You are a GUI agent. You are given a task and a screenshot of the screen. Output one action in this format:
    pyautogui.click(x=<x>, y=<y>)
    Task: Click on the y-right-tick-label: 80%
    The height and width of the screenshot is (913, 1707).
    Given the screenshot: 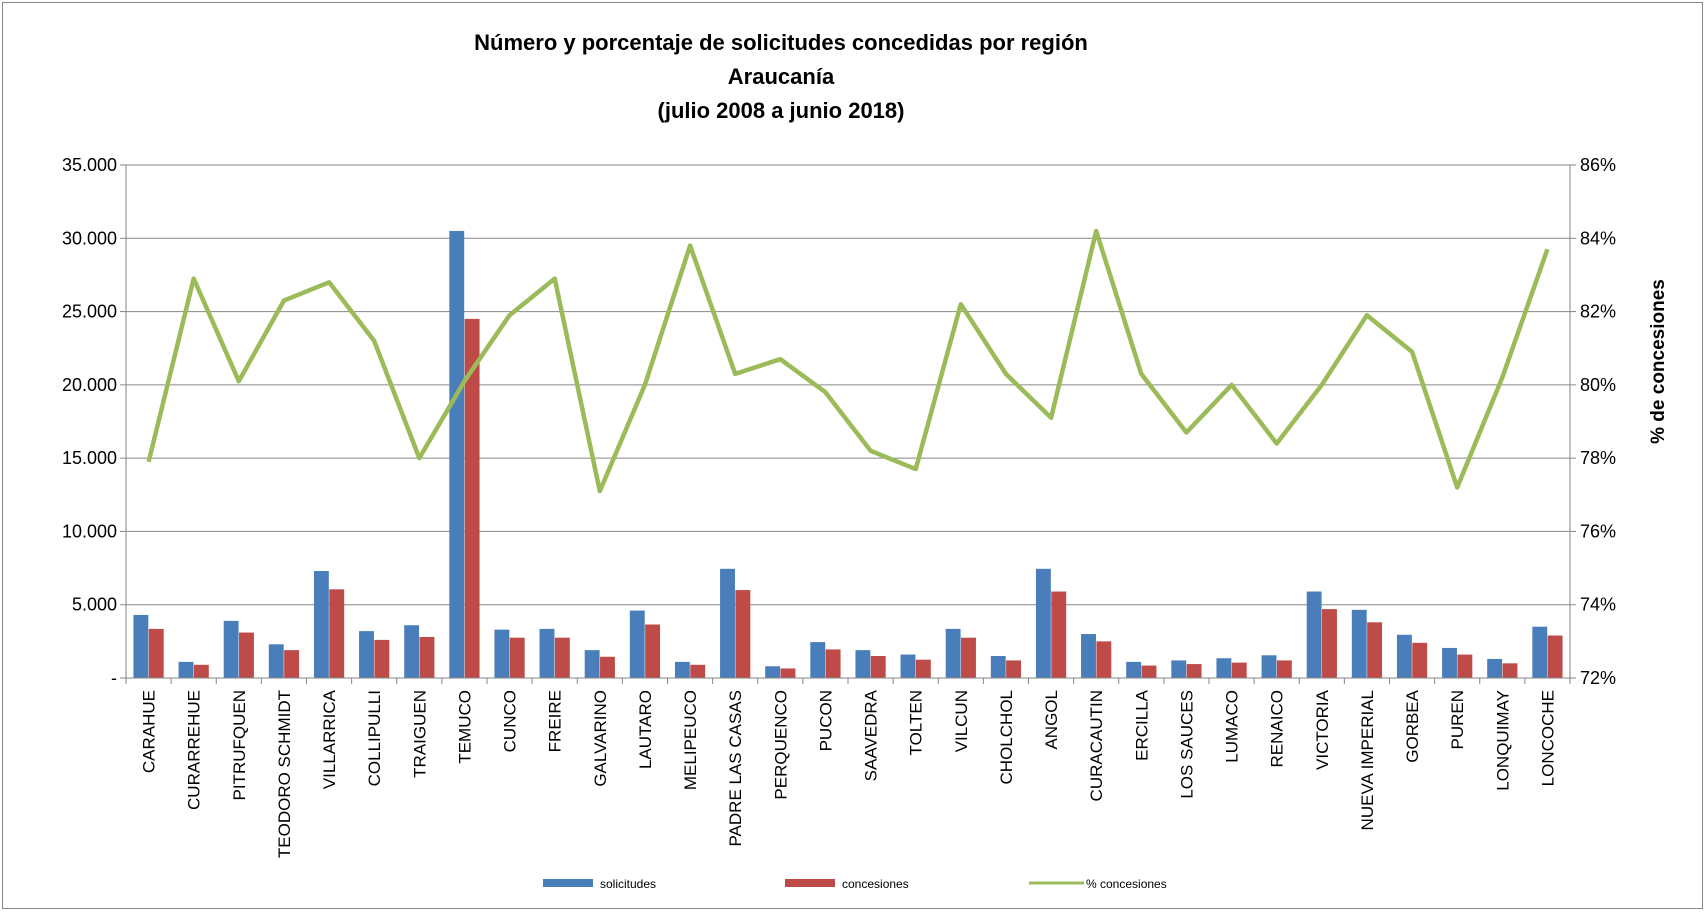 What is the action you would take?
    pyautogui.click(x=1598, y=385)
    